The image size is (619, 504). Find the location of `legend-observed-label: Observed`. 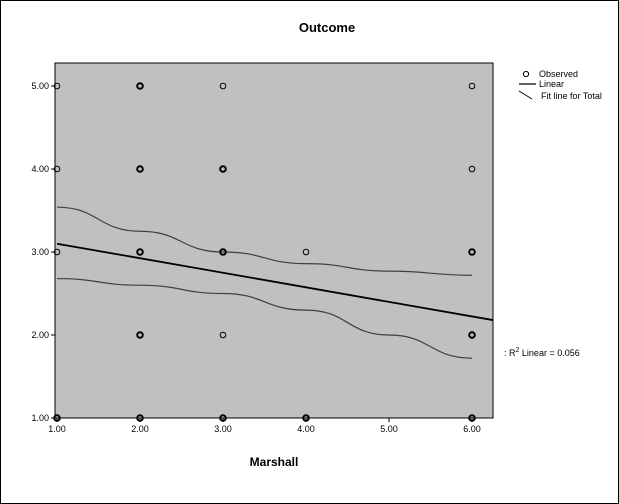

legend-observed-label: Observed is located at coordinates (558, 74).